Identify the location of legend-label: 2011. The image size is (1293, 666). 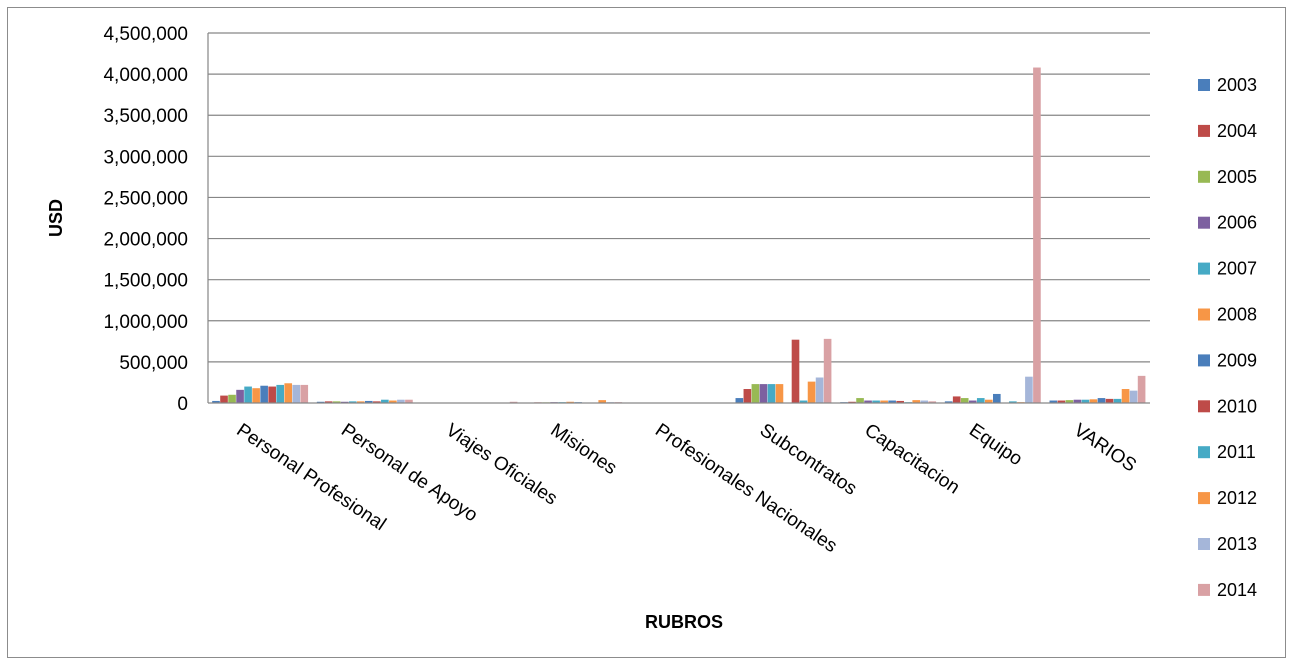
(1236, 452).